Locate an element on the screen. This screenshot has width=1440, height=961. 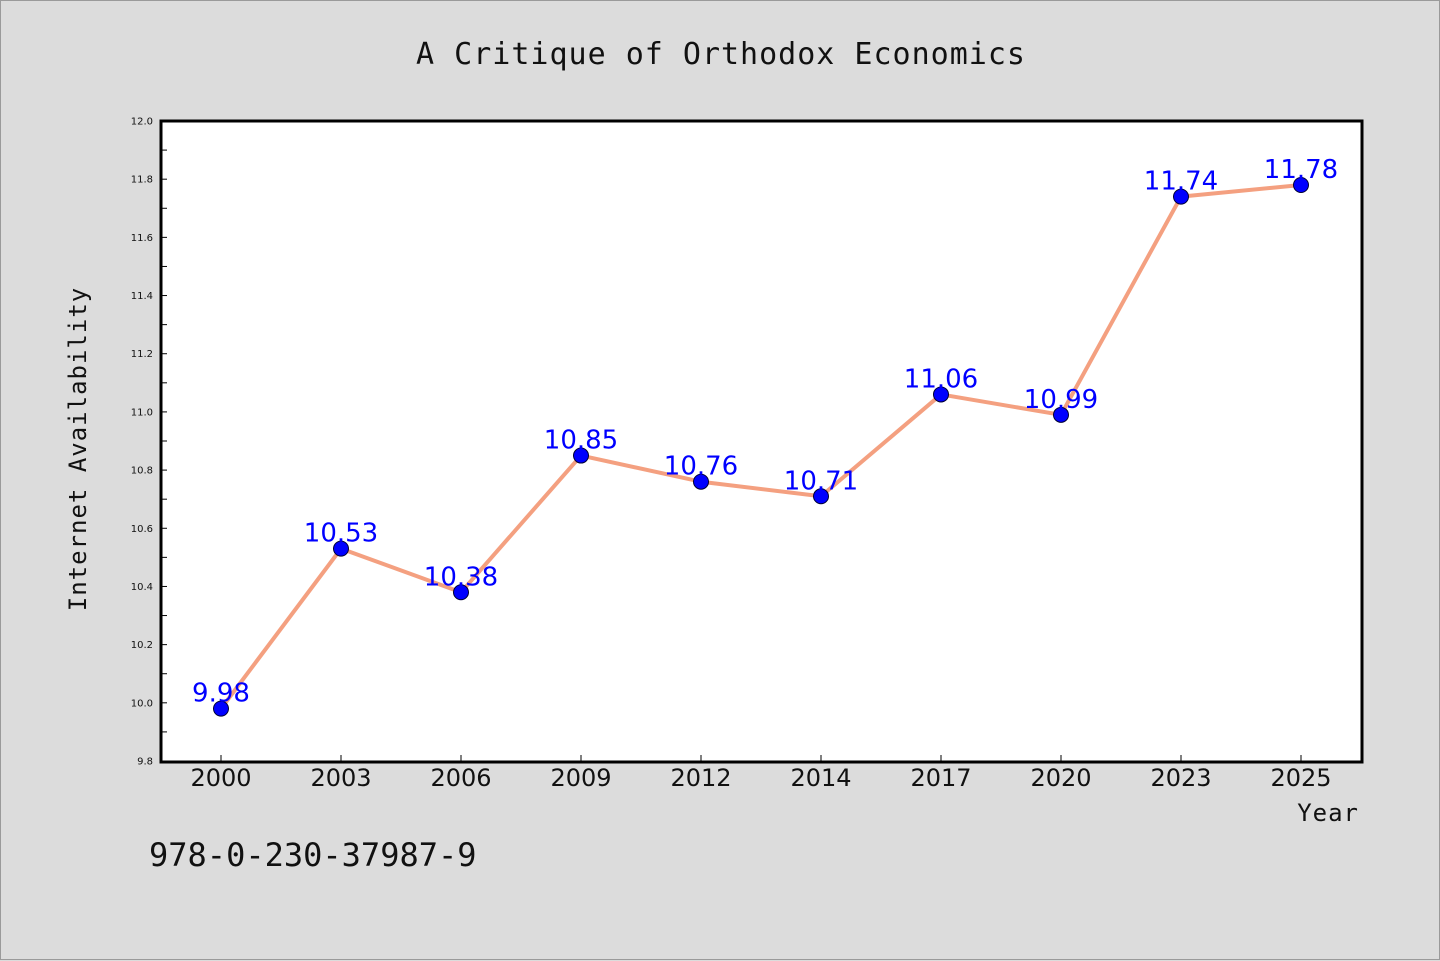
data-label: 10.85 is located at coordinates (581, 441).